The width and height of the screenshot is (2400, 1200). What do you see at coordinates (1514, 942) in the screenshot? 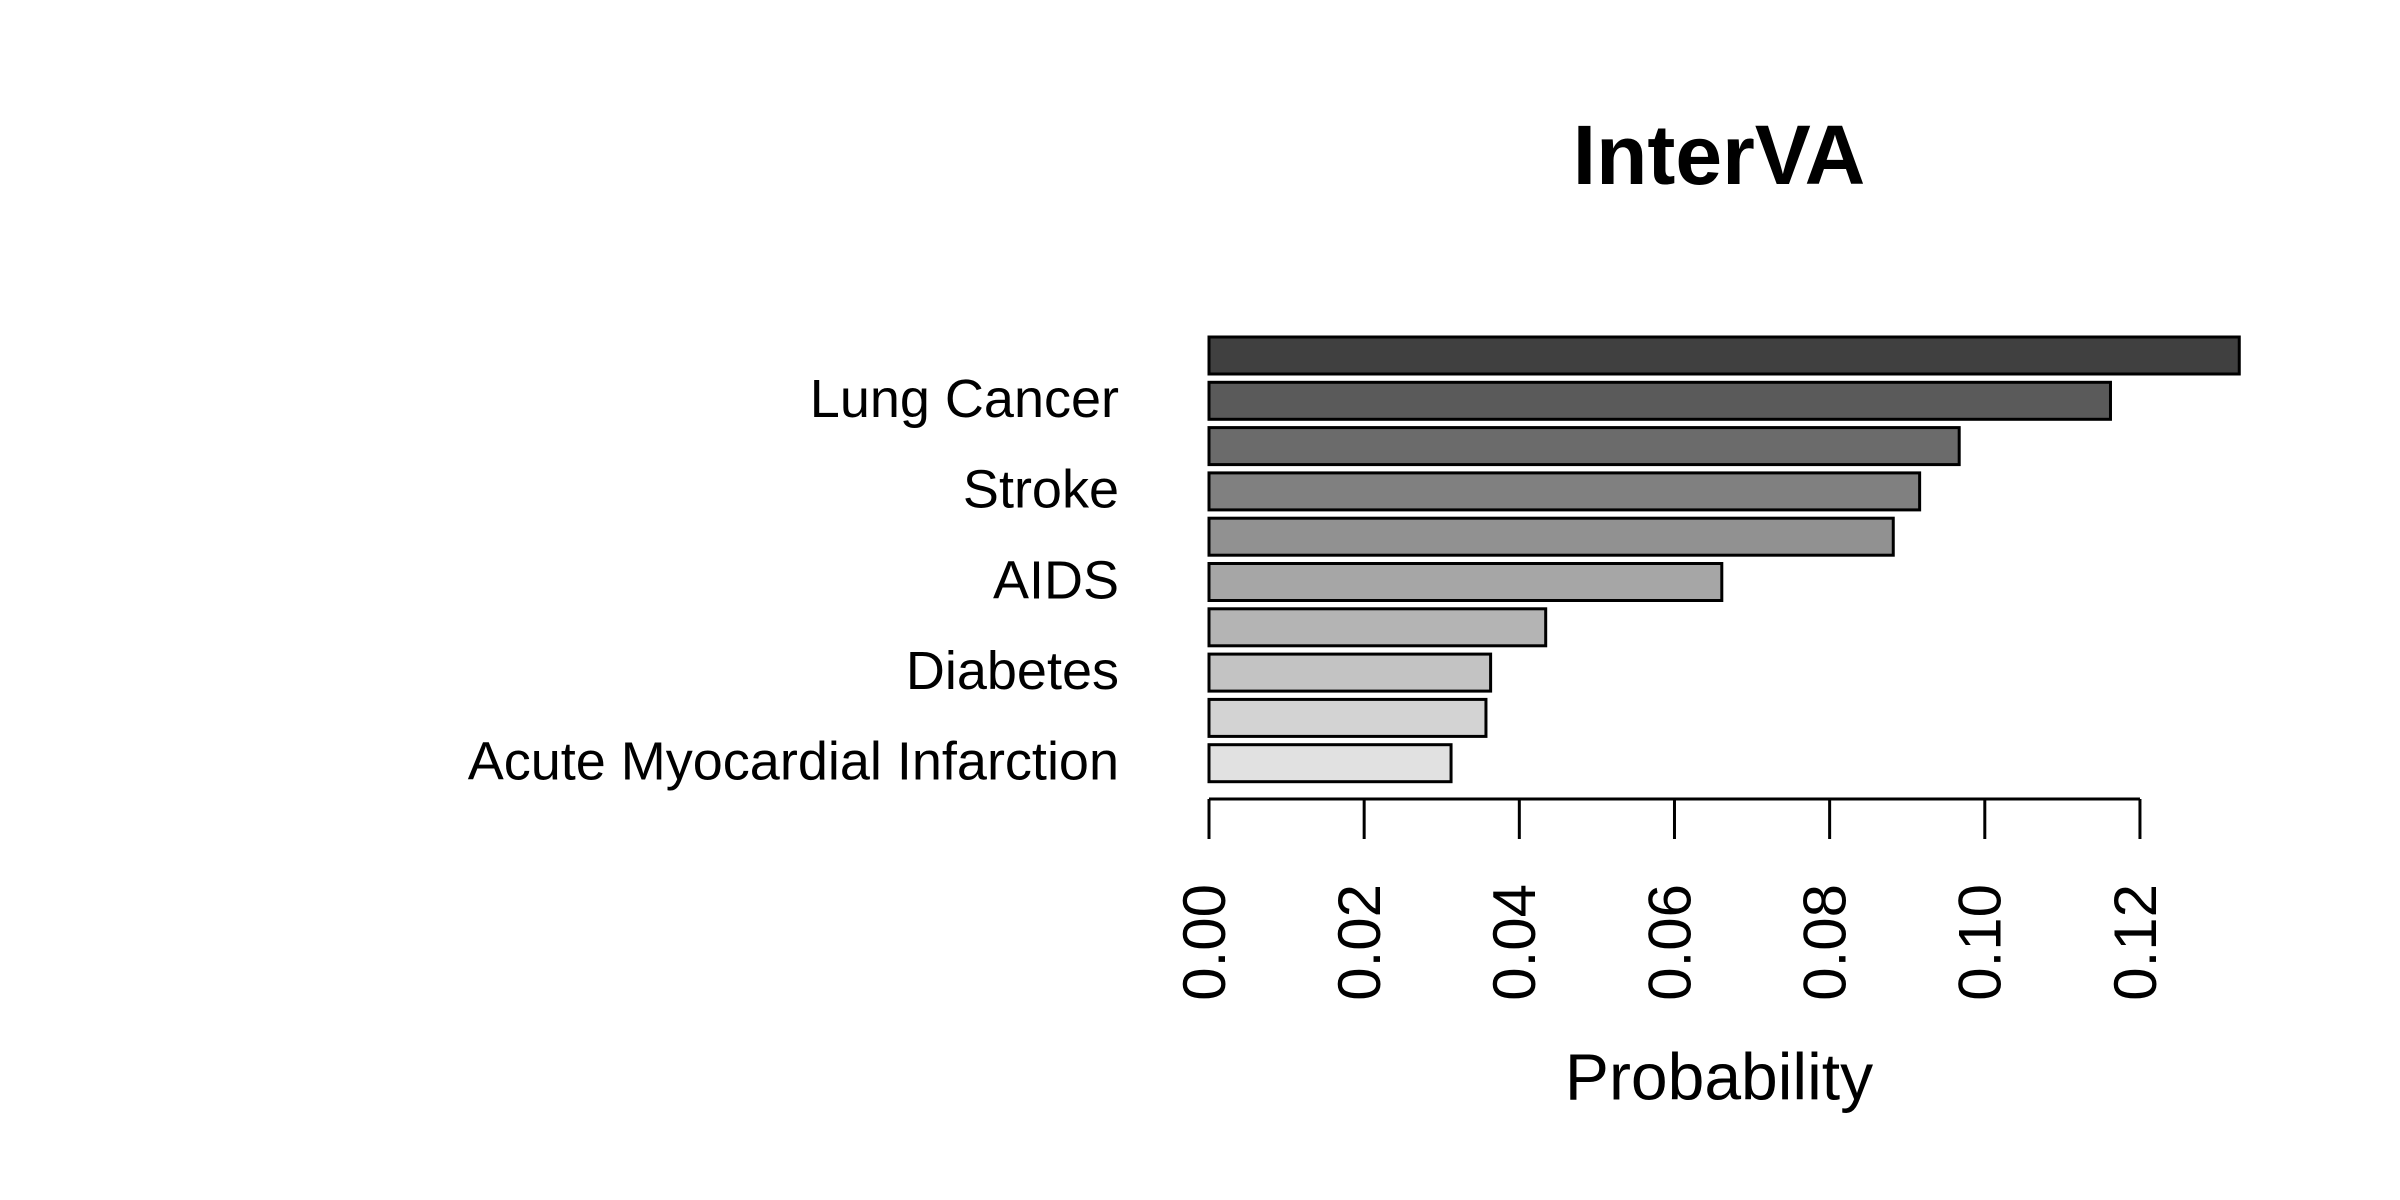
I see `x-tick-label: 0.04` at bounding box center [1514, 942].